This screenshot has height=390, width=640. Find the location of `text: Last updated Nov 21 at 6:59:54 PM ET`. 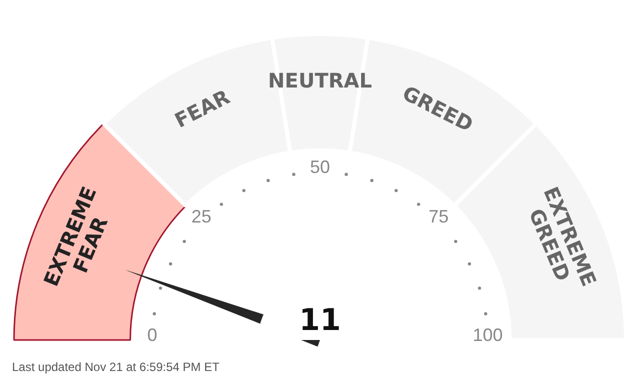

text: Last updated Nov 21 at 6:59:54 PM ET is located at coordinates (116, 367).